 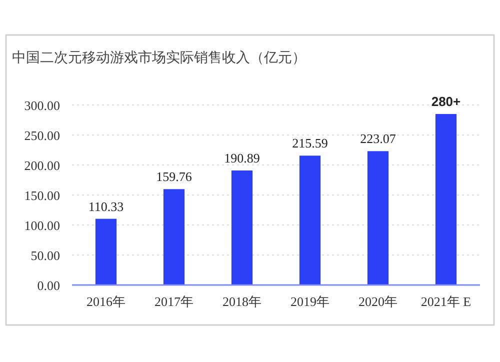 I want to click on x-tick-label: 2018年, so click(x=242, y=301).